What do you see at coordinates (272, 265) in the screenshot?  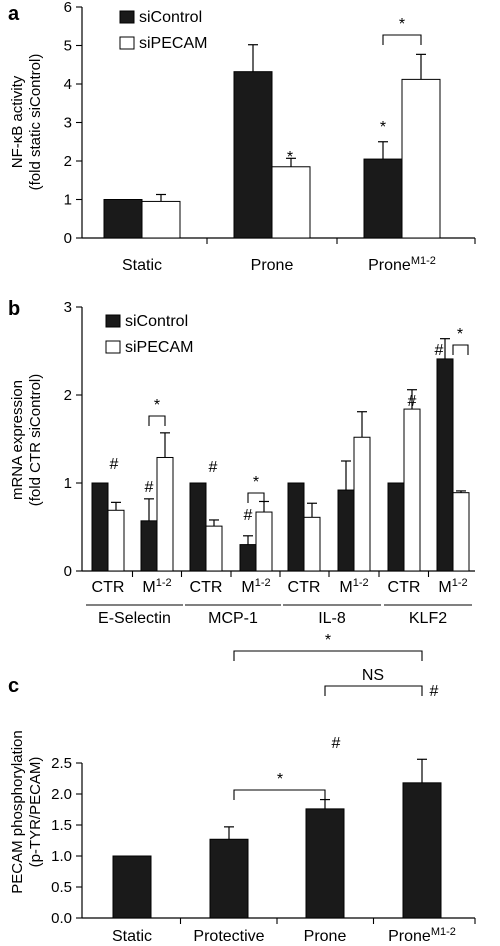 I see `panel-a-category-label: Prone` at bounding box center [272, 265].